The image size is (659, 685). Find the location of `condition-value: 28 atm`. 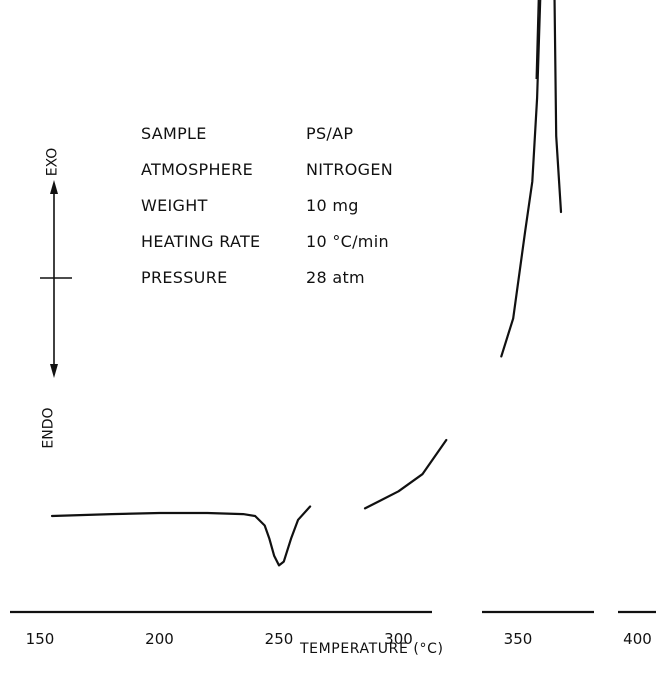

condition-value: 28 atm is located at coordinates (335, 277).